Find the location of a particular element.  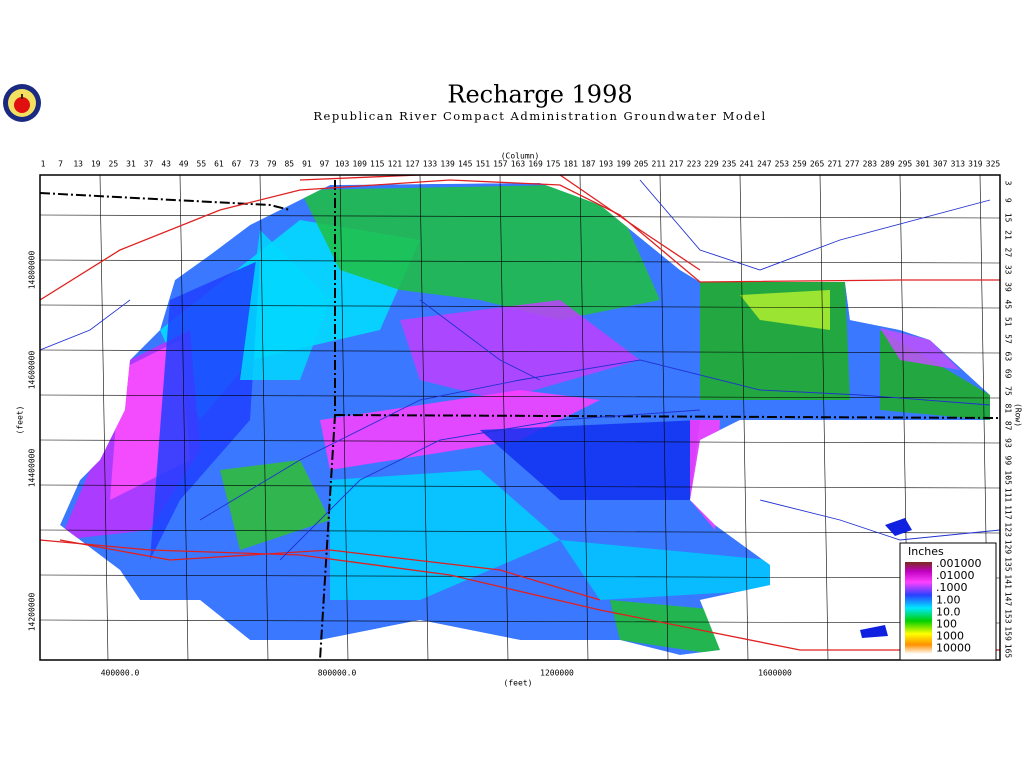

legend-label: 10.0 is located at coordinates (948, 611).